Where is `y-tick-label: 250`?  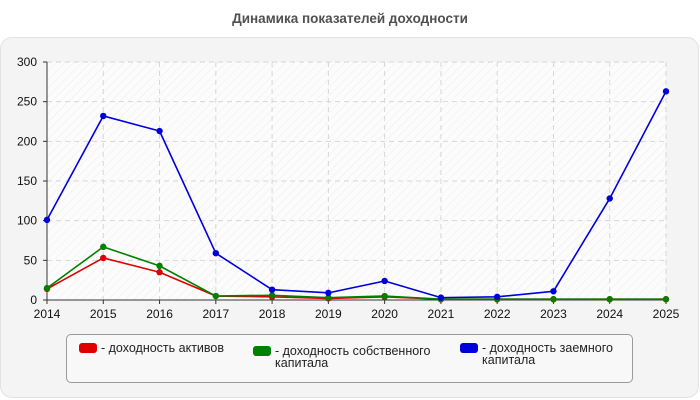 y-tick-label: 250 is located at coordinates (27, 102).